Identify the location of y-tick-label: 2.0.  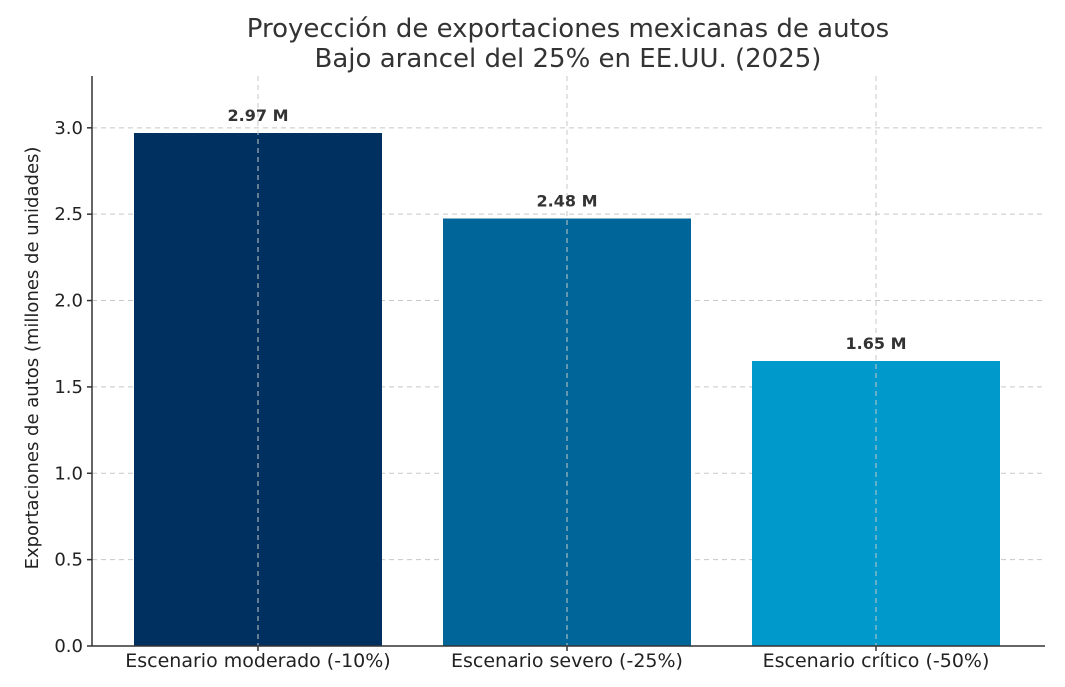
(68, 301).